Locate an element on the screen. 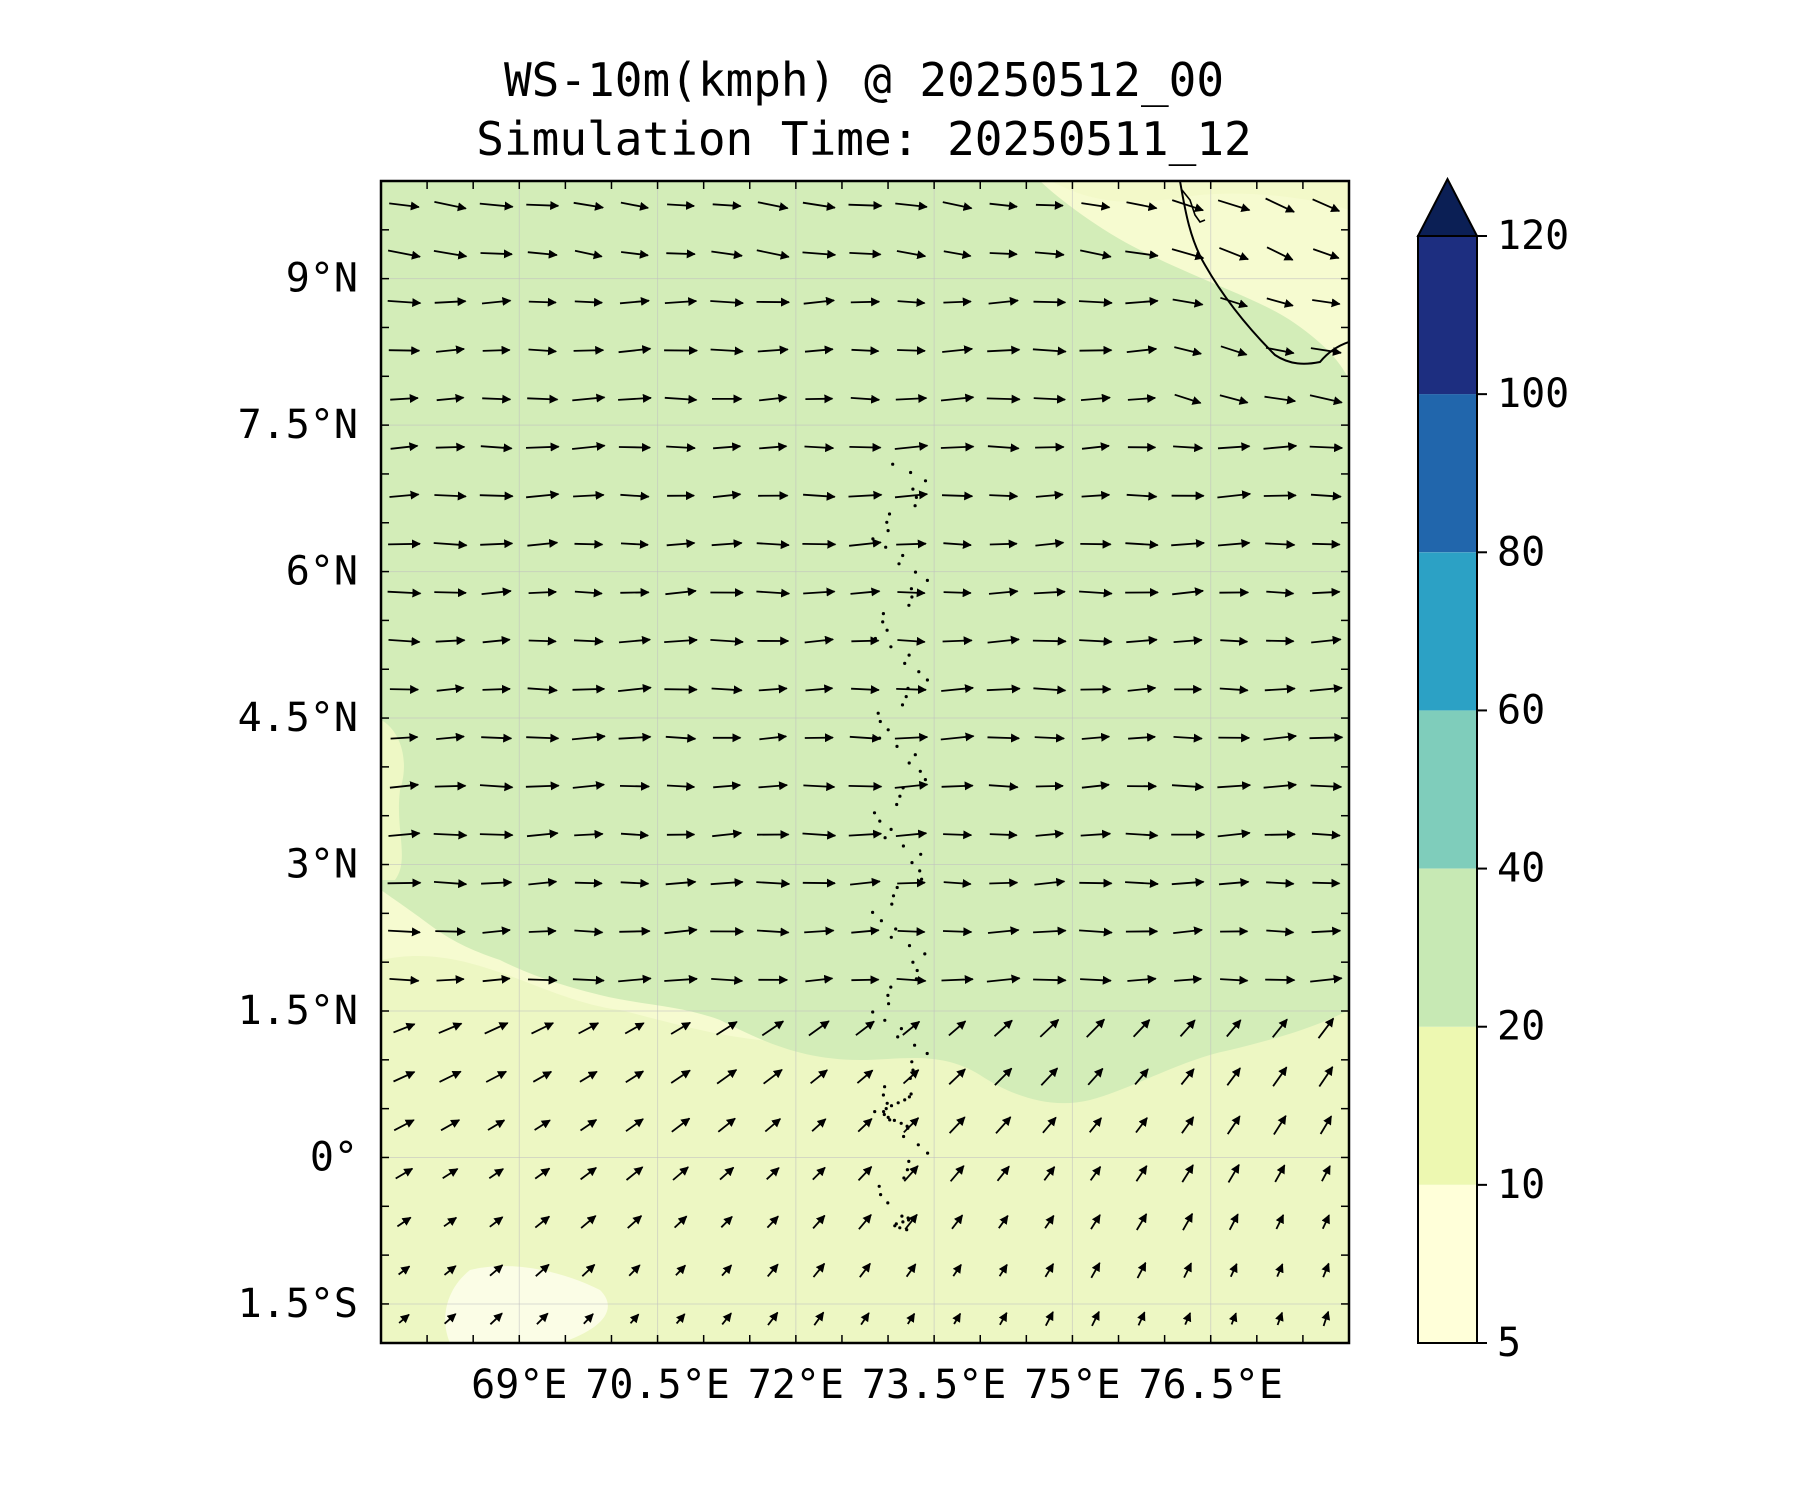 The width and height of the screenshot is (1800, 1500). lat-tick-label: 3°N is located at coordinates (322, 865).